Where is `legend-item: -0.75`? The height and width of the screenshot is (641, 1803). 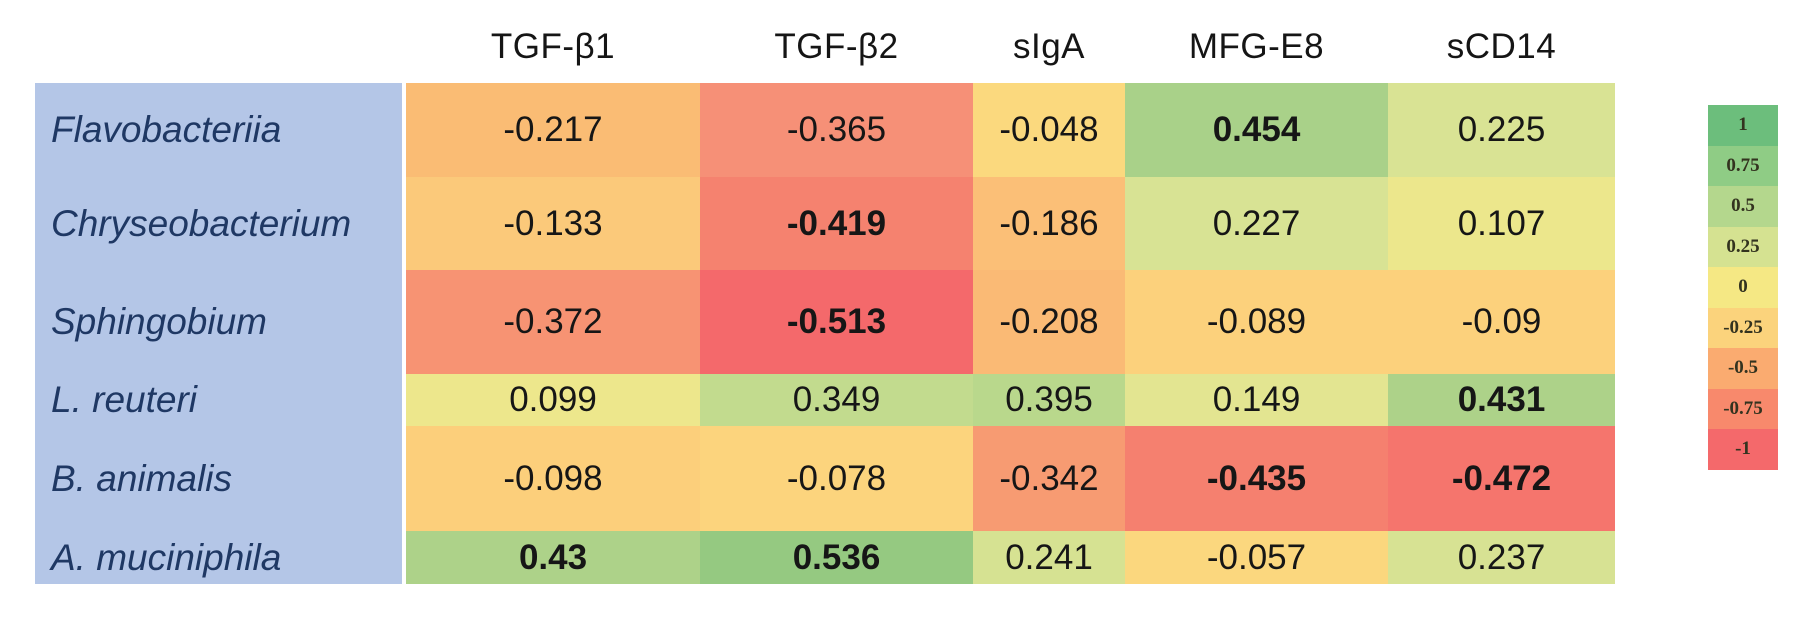
legend-item: -0.75 is located at coordinates (1743, 408).